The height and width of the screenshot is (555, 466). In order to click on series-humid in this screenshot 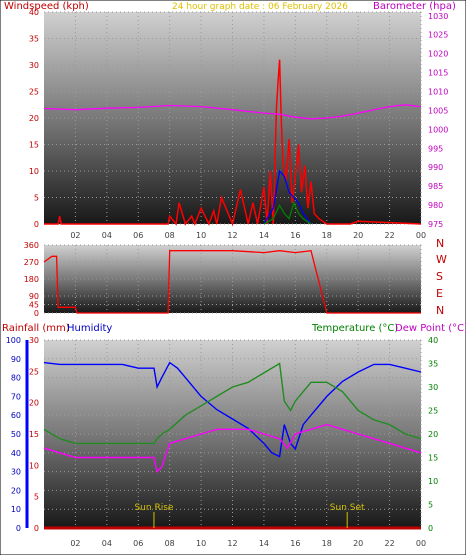, I will do `click(232, 409)`.